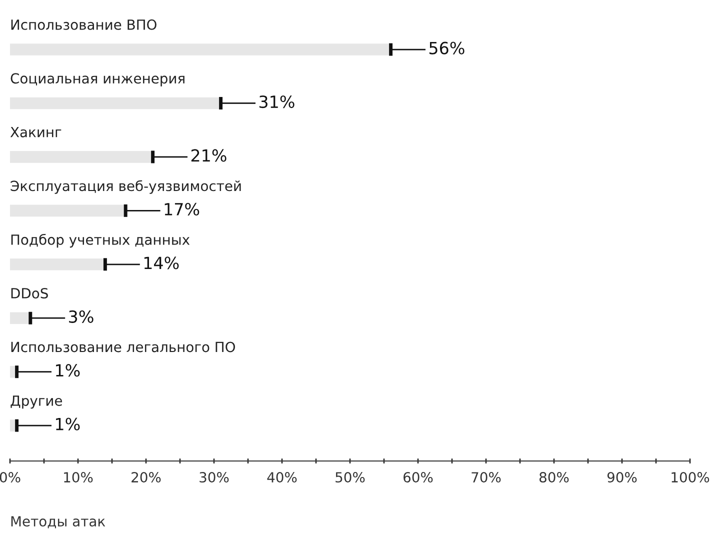 This screenshot has height=533, width=711. Describe the element at coordinates (161, 263) in the screenshot. I see `data-label: 14%` at that location.